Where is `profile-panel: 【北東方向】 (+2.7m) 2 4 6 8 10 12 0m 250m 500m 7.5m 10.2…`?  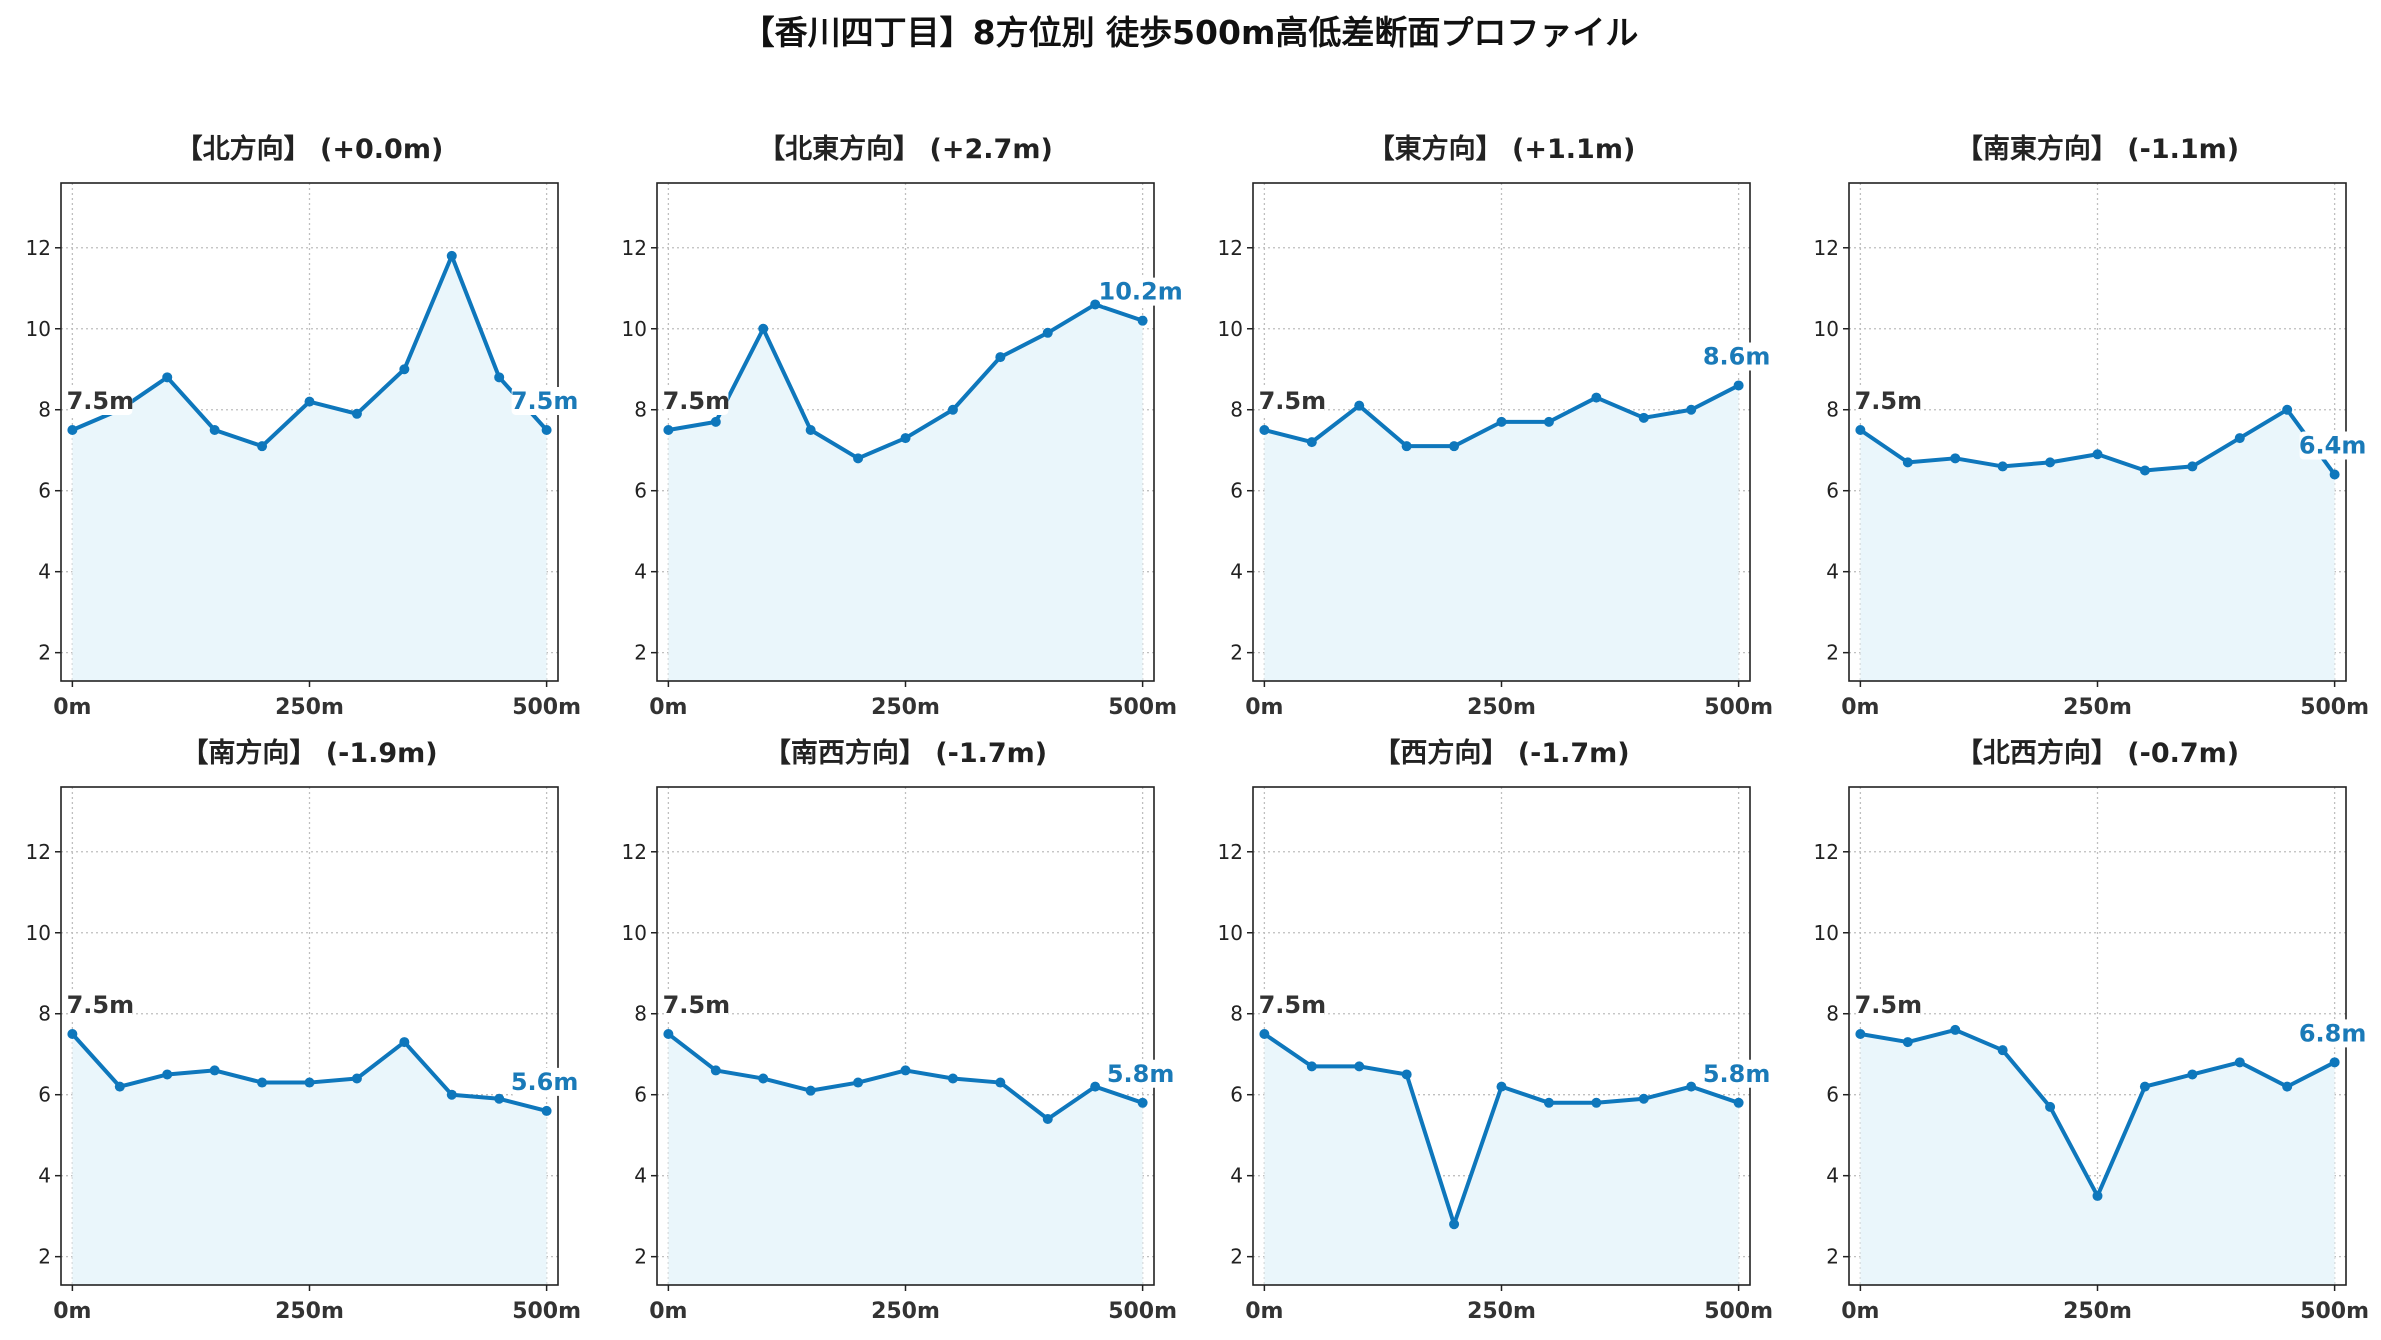 profile-panel: 【北東方向】 (+2.7m) 2 4 6 8 10 12 0m 250m 500m 7.5m 10.2… is located at coordinates (902, 426).